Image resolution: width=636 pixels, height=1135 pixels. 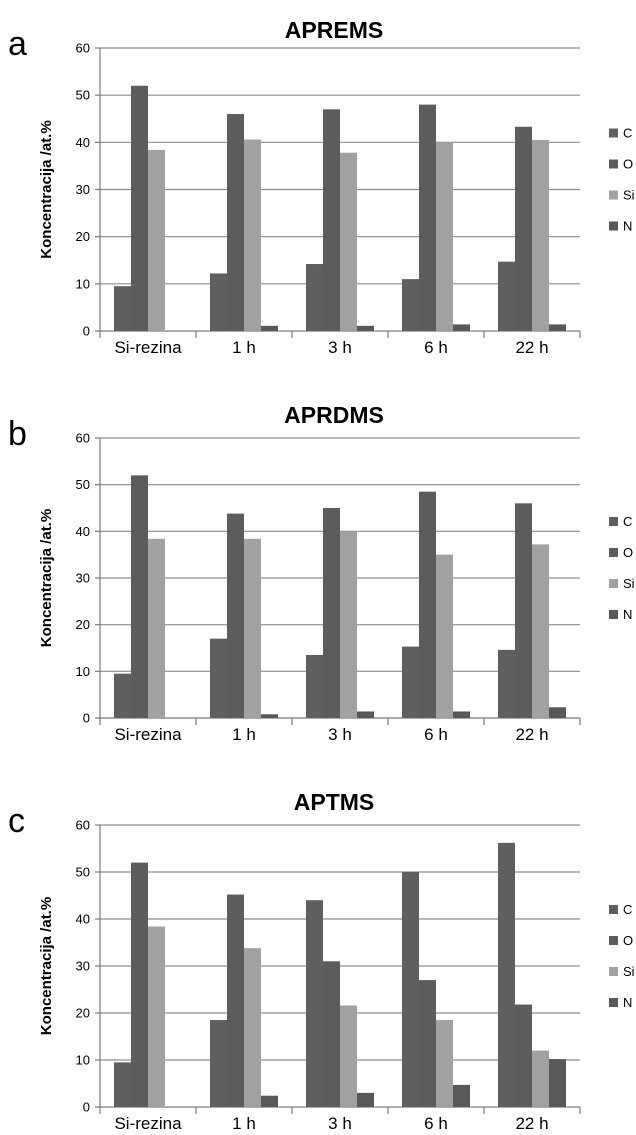 I want to click on chart-title: APTMS, so click(x=334, y=802).